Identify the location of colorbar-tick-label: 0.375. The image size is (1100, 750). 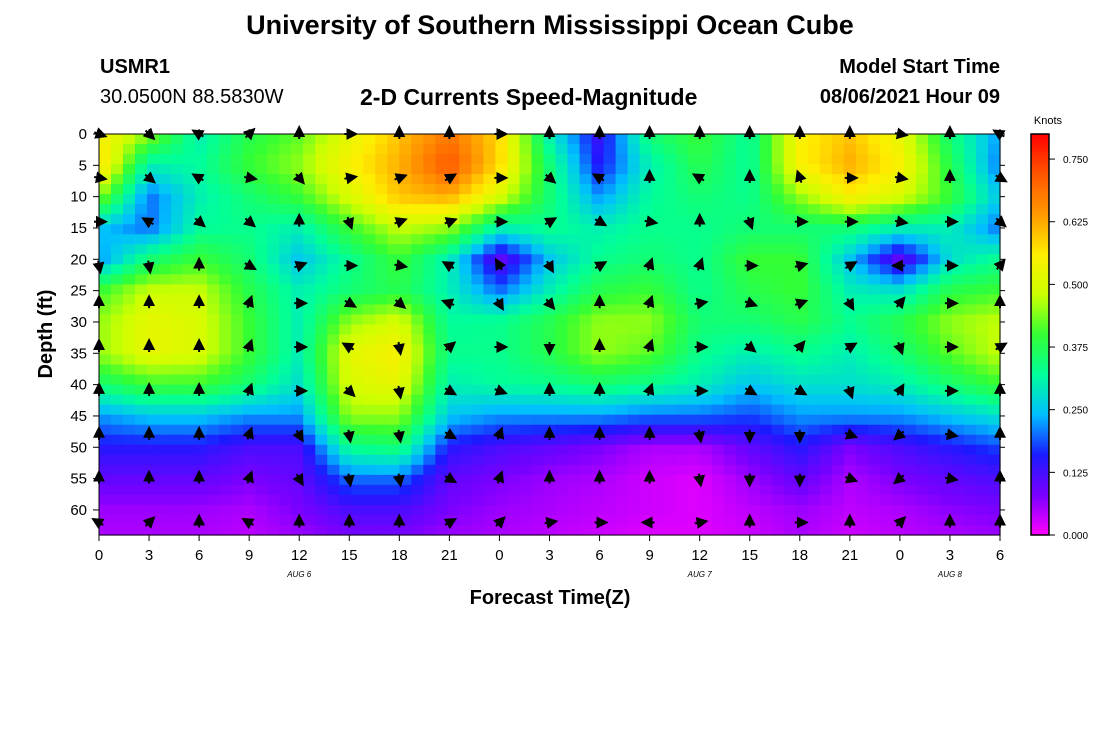
(1075, 348).